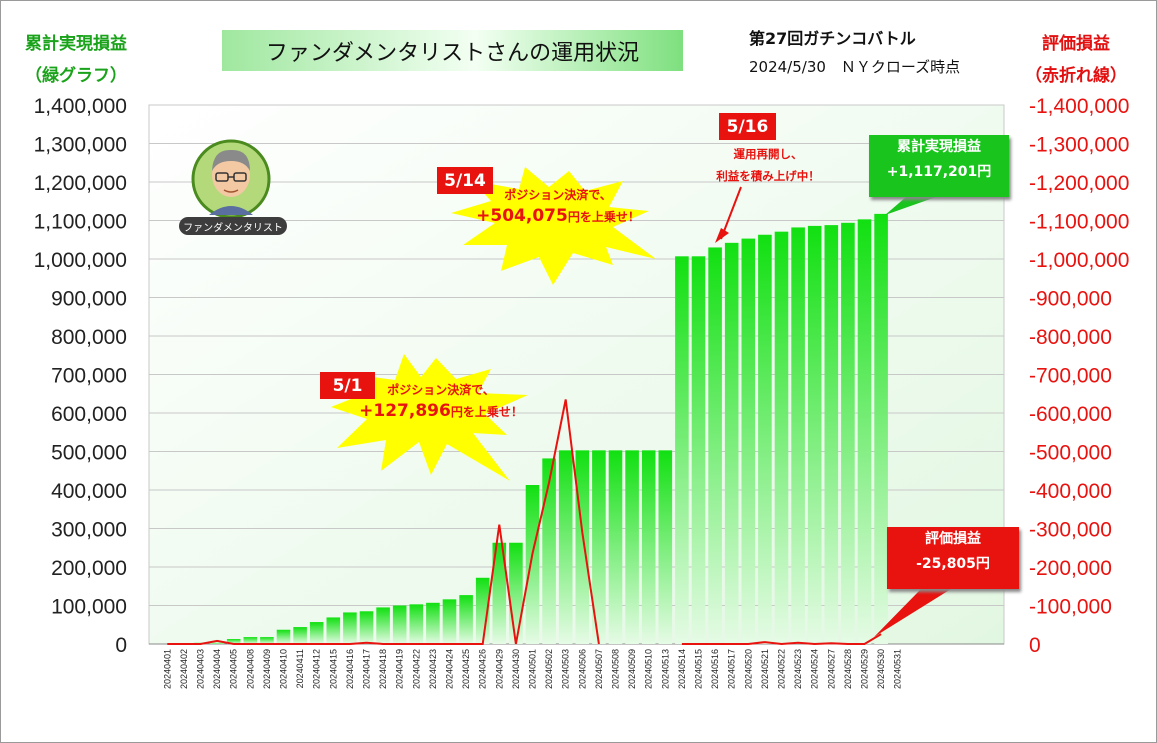  What do you see at coordinates (682, 669) in the screenshot?
I see `x-tick-label: 20240514` at bounding box center [682, 669].